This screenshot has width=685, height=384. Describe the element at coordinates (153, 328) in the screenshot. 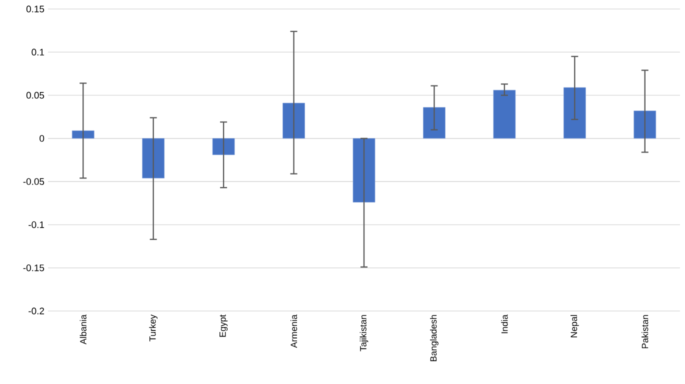

I see `x-tick-label: Turkey` at that location.